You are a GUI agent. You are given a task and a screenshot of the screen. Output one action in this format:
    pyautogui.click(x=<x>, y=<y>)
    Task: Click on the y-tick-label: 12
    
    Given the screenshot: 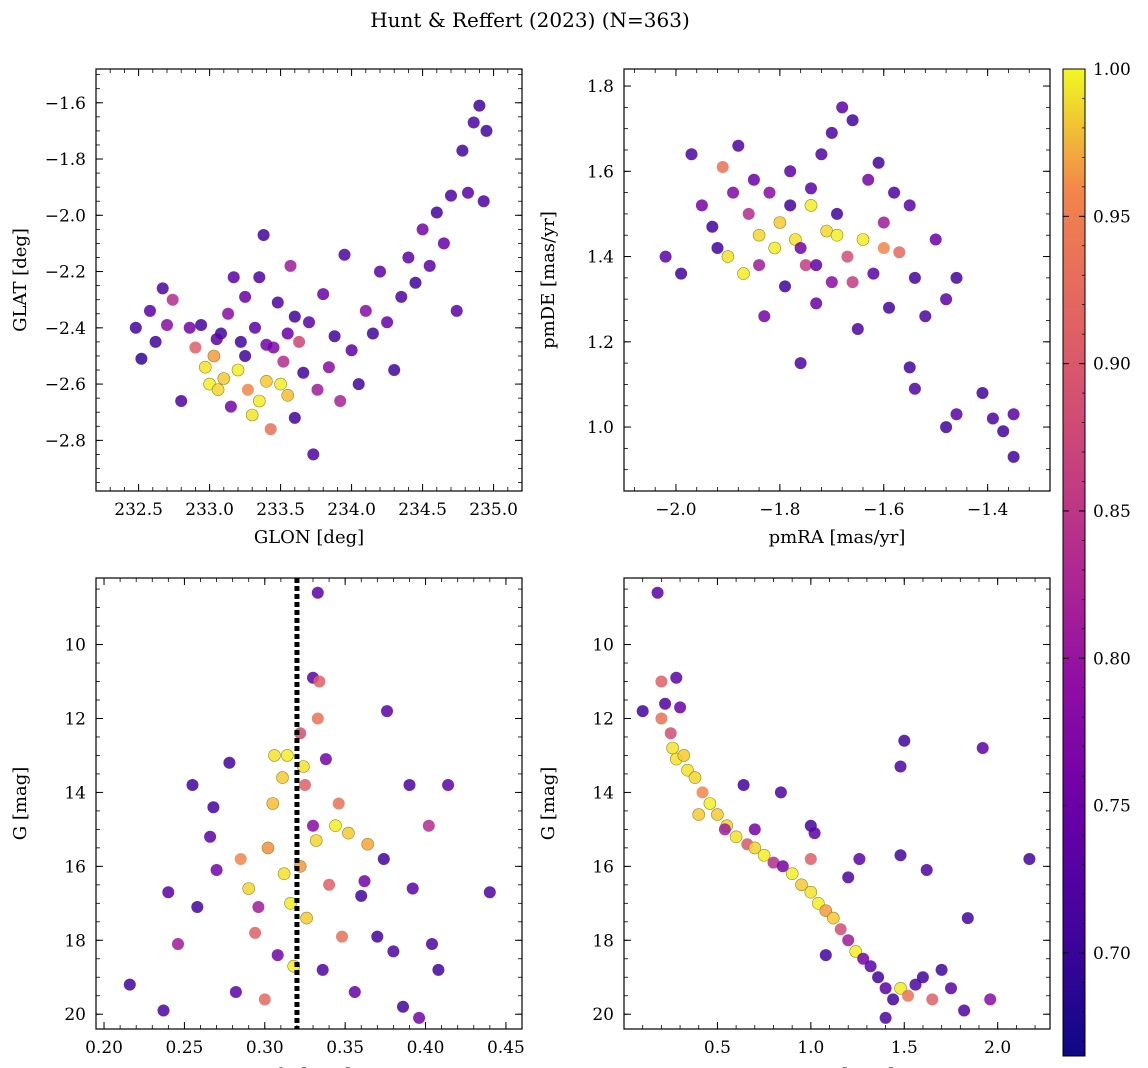 What is the action you would take?
    pyautogui.click(x=603, y=719)
    